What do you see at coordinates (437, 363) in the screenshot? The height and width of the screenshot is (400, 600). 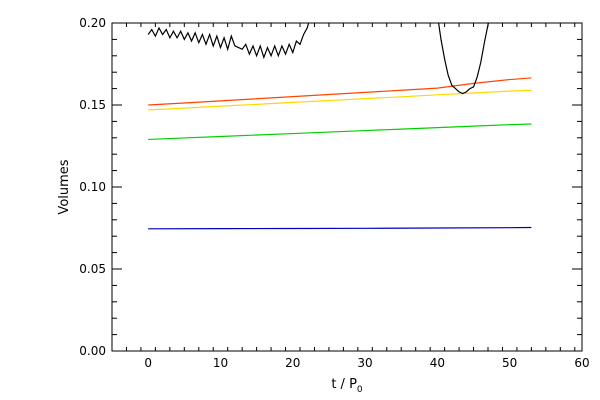 I see `x-tick-label: 40` at bounding box center [437, 363].